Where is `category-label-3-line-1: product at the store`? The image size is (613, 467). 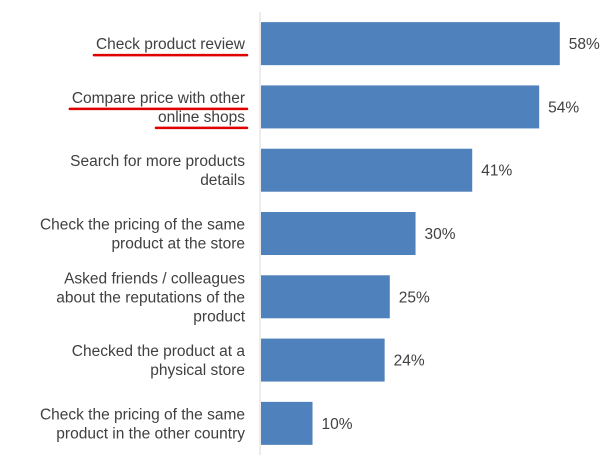 category-label-3-line-1: product at the store is located at coordinates (178, 244).